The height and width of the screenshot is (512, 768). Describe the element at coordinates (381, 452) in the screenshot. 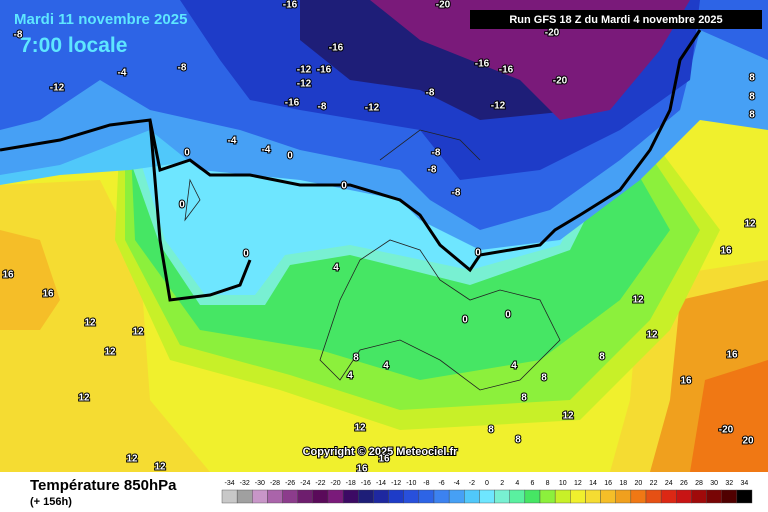

I see `copyright: Copyright © 2025 Meteociel.fr` at that location.